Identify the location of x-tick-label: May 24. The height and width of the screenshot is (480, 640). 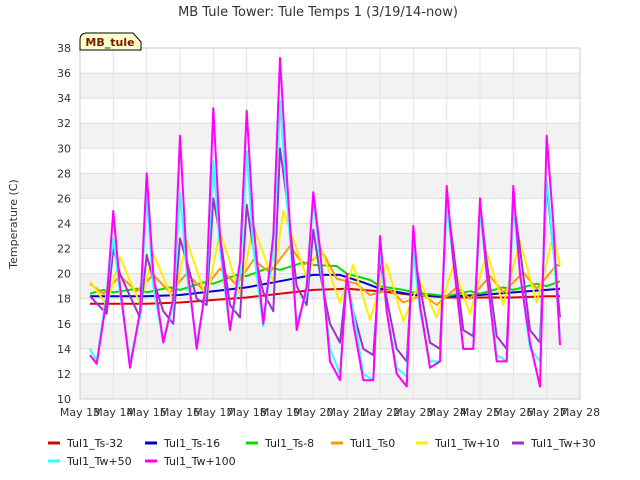
(447, 412).